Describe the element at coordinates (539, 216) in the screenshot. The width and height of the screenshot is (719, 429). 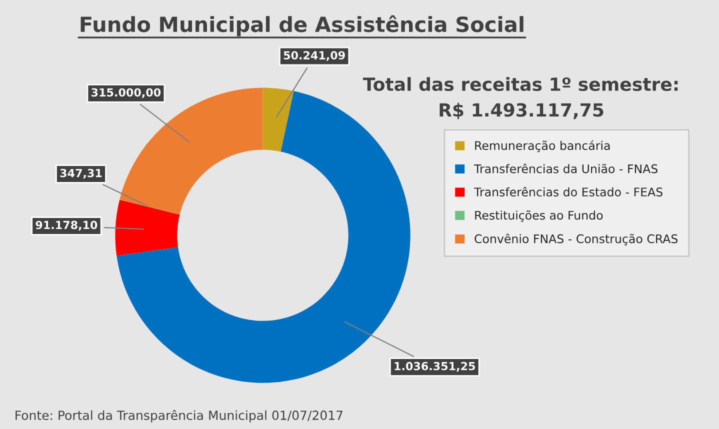
I see `legend-label: Restituições ao Fundo` at that location.